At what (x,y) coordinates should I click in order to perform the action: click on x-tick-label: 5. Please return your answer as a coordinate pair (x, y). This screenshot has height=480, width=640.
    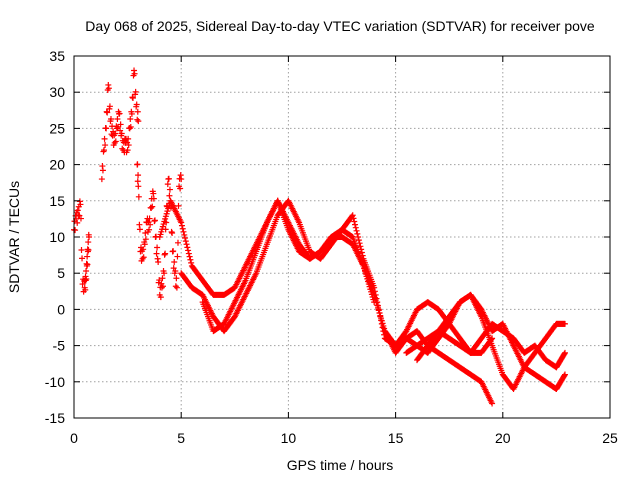
    Looking at the image, I should click on (181, 438).